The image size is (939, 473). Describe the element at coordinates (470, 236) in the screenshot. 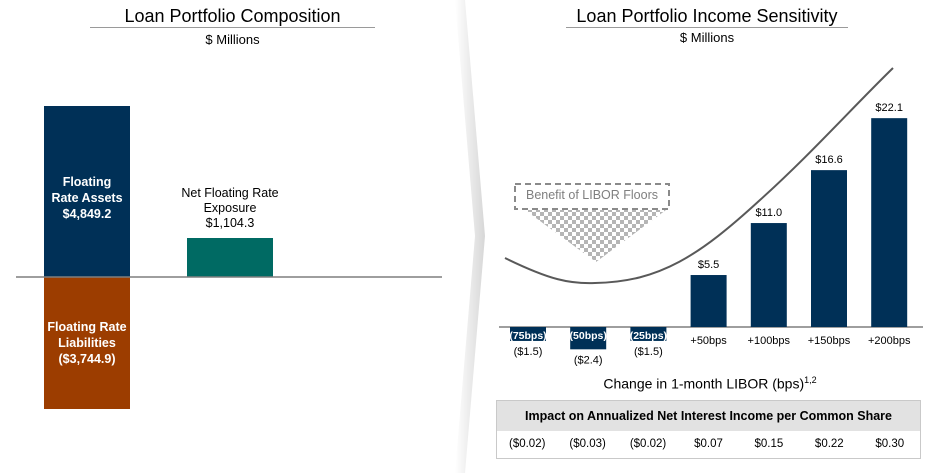

I see `panel-divider` at that location.